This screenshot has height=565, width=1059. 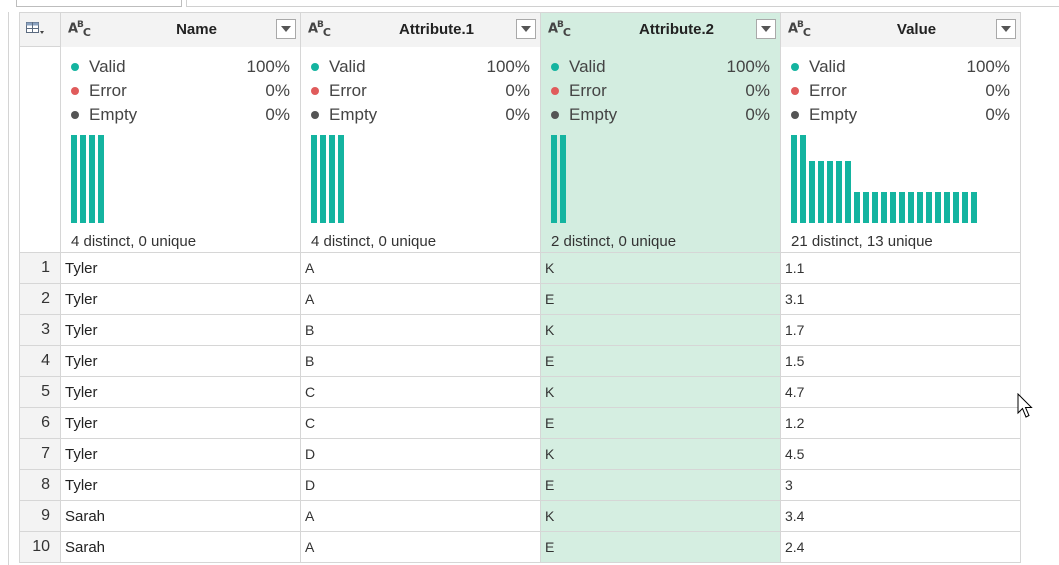 I want to click on column-name: Attribute.1, so click(x=436, y=29).